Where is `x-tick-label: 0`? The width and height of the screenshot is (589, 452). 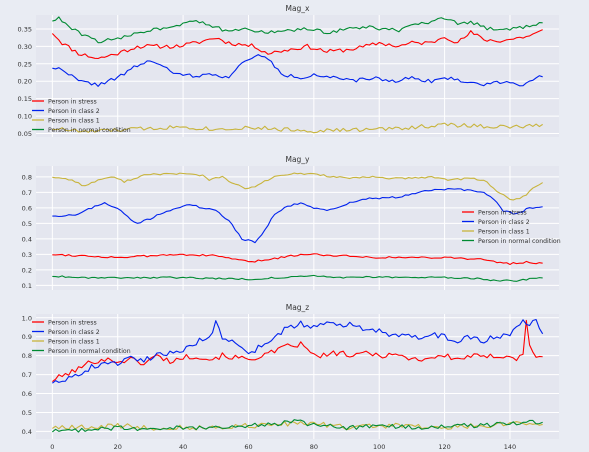
x-tick-label: 0 is located at coordinates (52, 447).